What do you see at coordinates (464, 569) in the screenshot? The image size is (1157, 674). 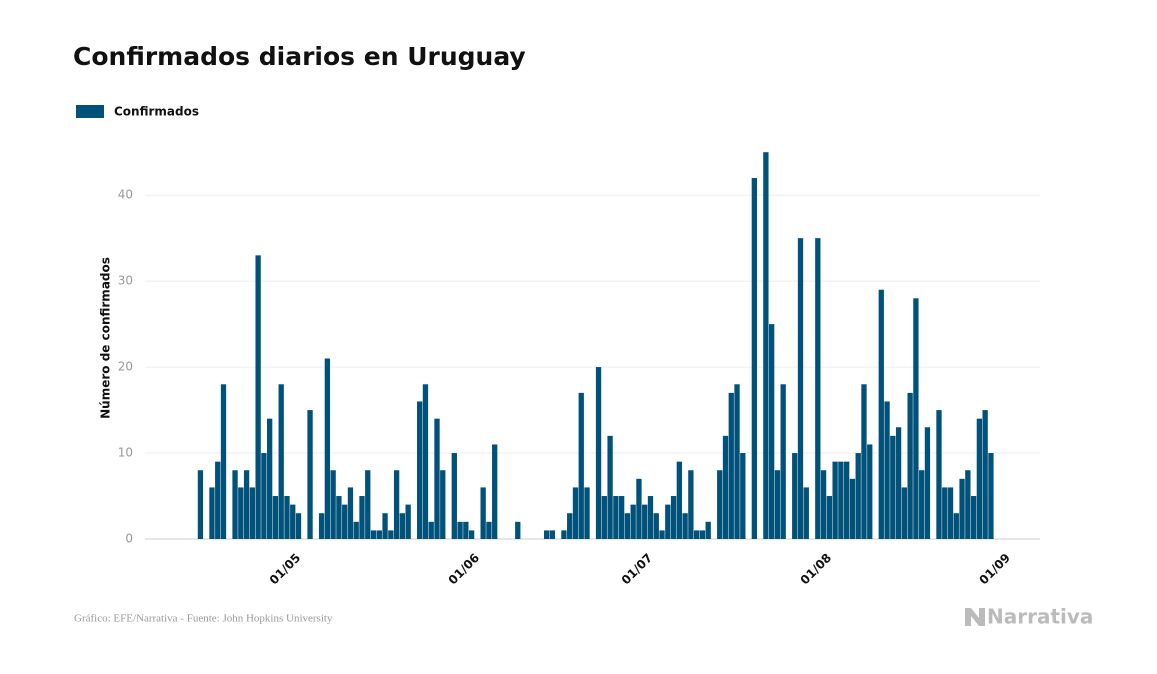 I see `x-tick-label: 01/06` at bounding box center [464, 569].